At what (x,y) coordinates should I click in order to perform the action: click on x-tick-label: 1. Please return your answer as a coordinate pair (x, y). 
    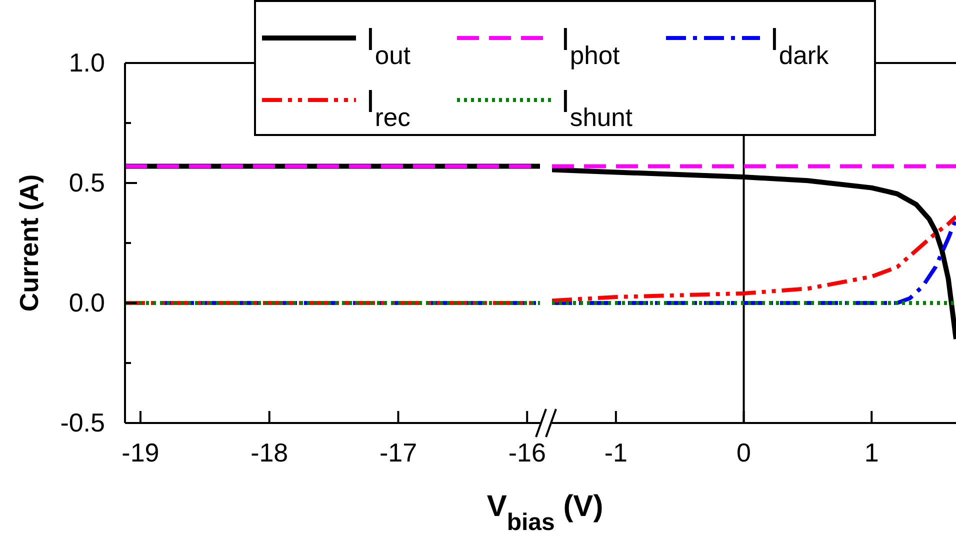
    Looking at the image, I should click on (871, 452).